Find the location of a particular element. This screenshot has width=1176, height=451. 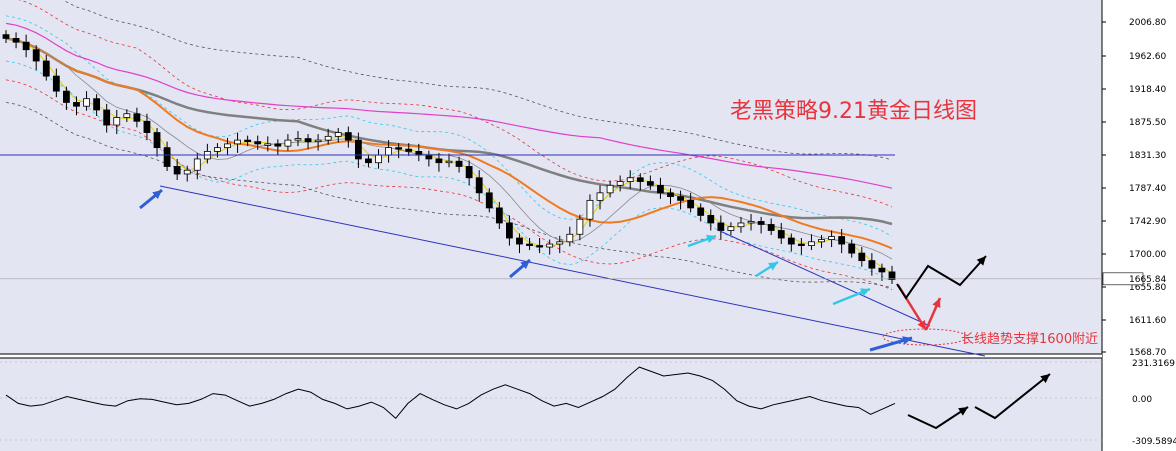

support-annotation: 长线趋势支撑1600附近 is located at coordinates (1029, 339).